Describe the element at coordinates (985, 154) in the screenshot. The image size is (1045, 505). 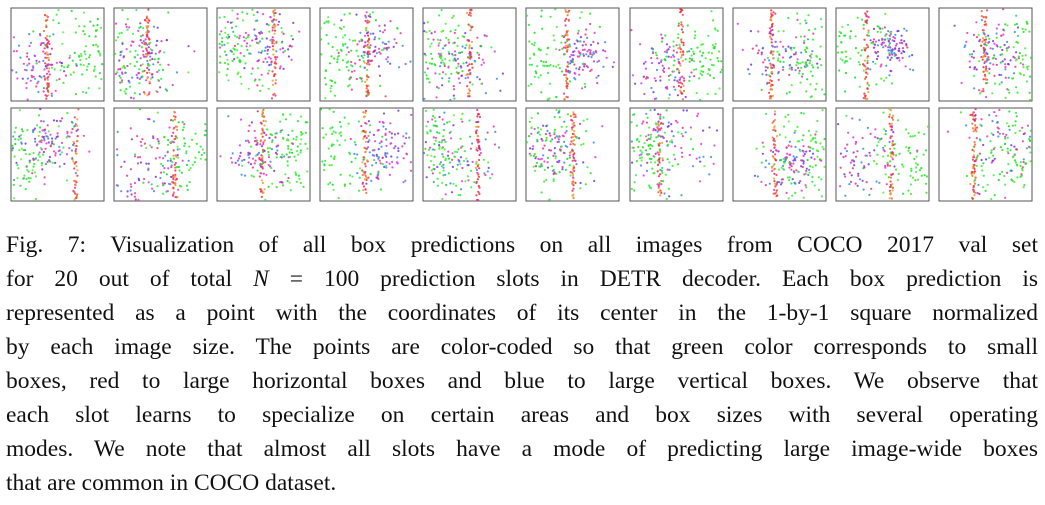
I see `panel-frame` at that location.